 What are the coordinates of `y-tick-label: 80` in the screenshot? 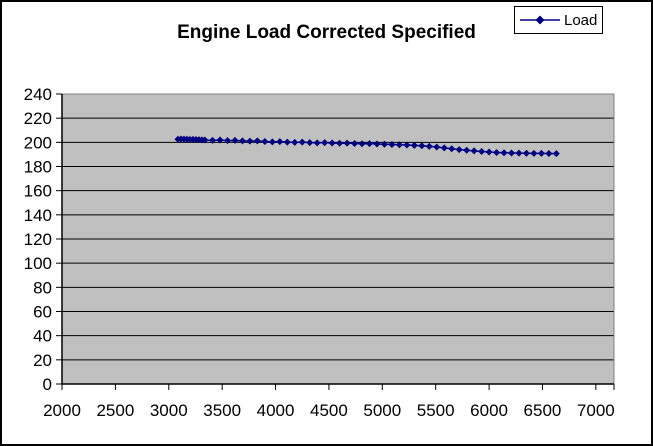 It's located at (42, 287).